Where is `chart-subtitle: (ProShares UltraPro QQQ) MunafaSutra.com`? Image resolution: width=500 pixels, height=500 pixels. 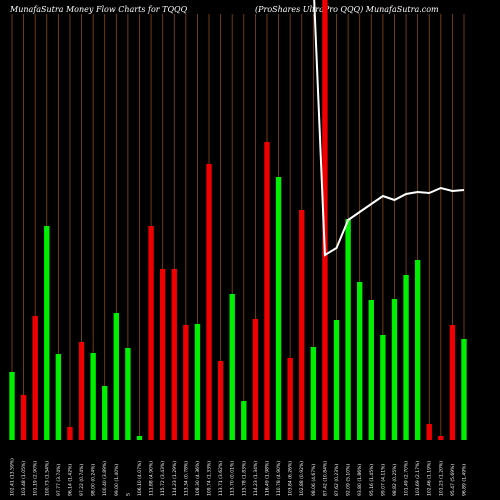 chart-subtitle: (ProShares UltraPro QQQ) MunafaSutra.com is located at coordinates (347, 9).